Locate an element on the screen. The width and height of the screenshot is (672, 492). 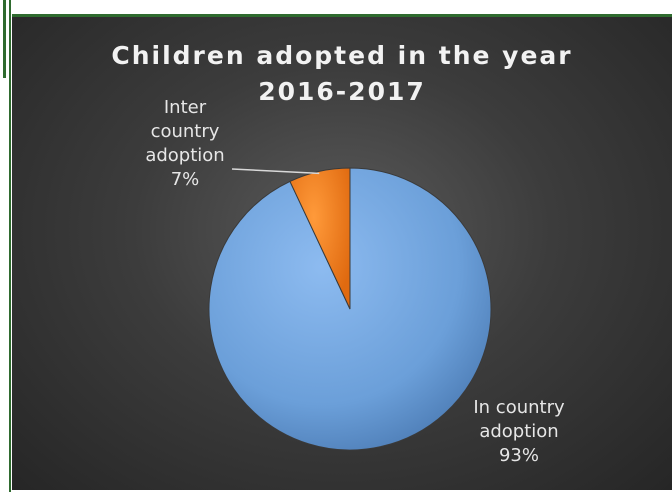
slice-label-in-country-line-3: 93% is located at coordinates (518, 455).